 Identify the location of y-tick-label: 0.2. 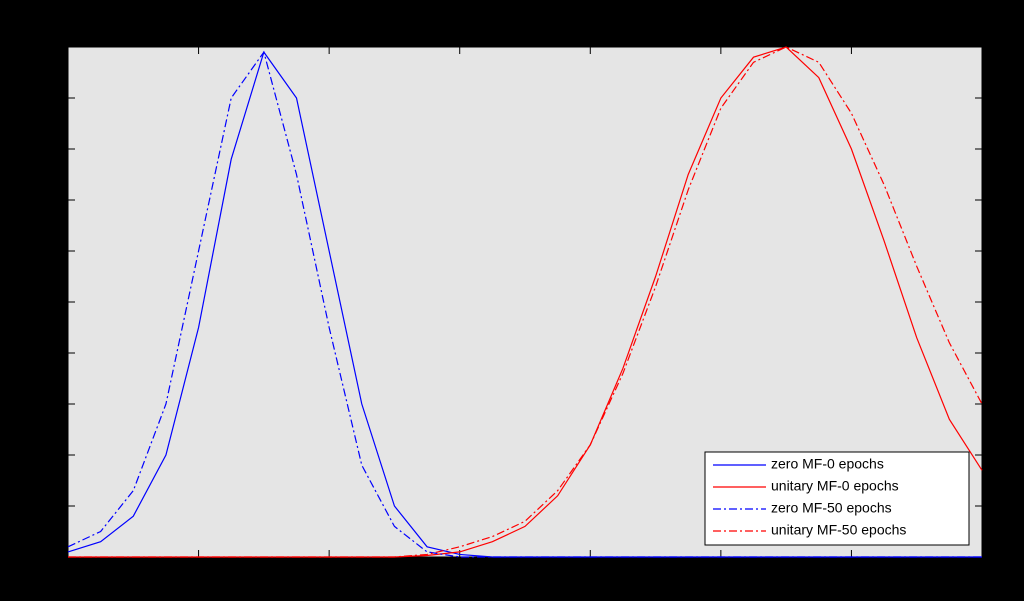
(51, 454).